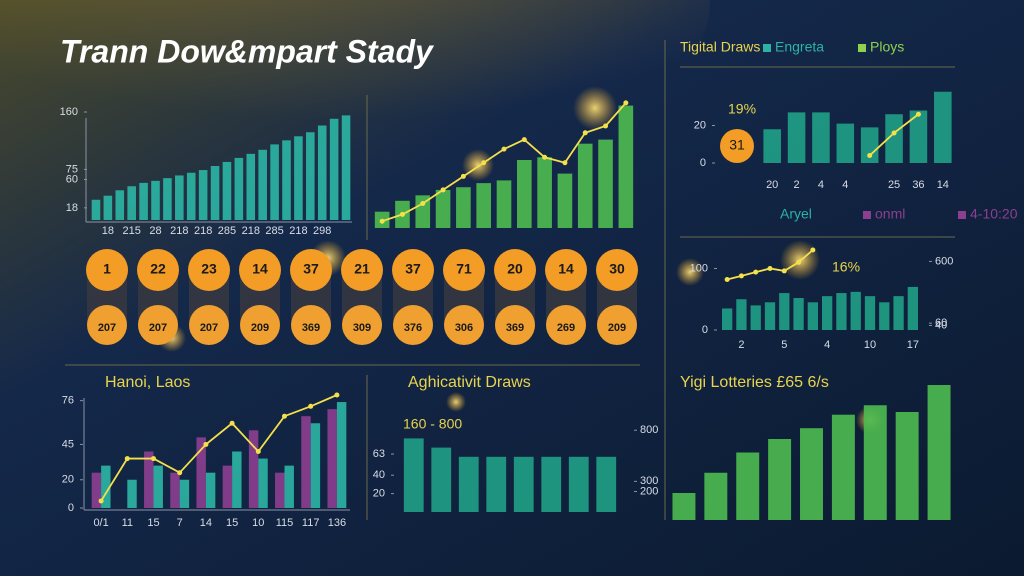 This screenshot has height=576, width=1024. Describe the element at coordinates (413, 328) in the screenshot. I see `ball-code: 376` at that location.